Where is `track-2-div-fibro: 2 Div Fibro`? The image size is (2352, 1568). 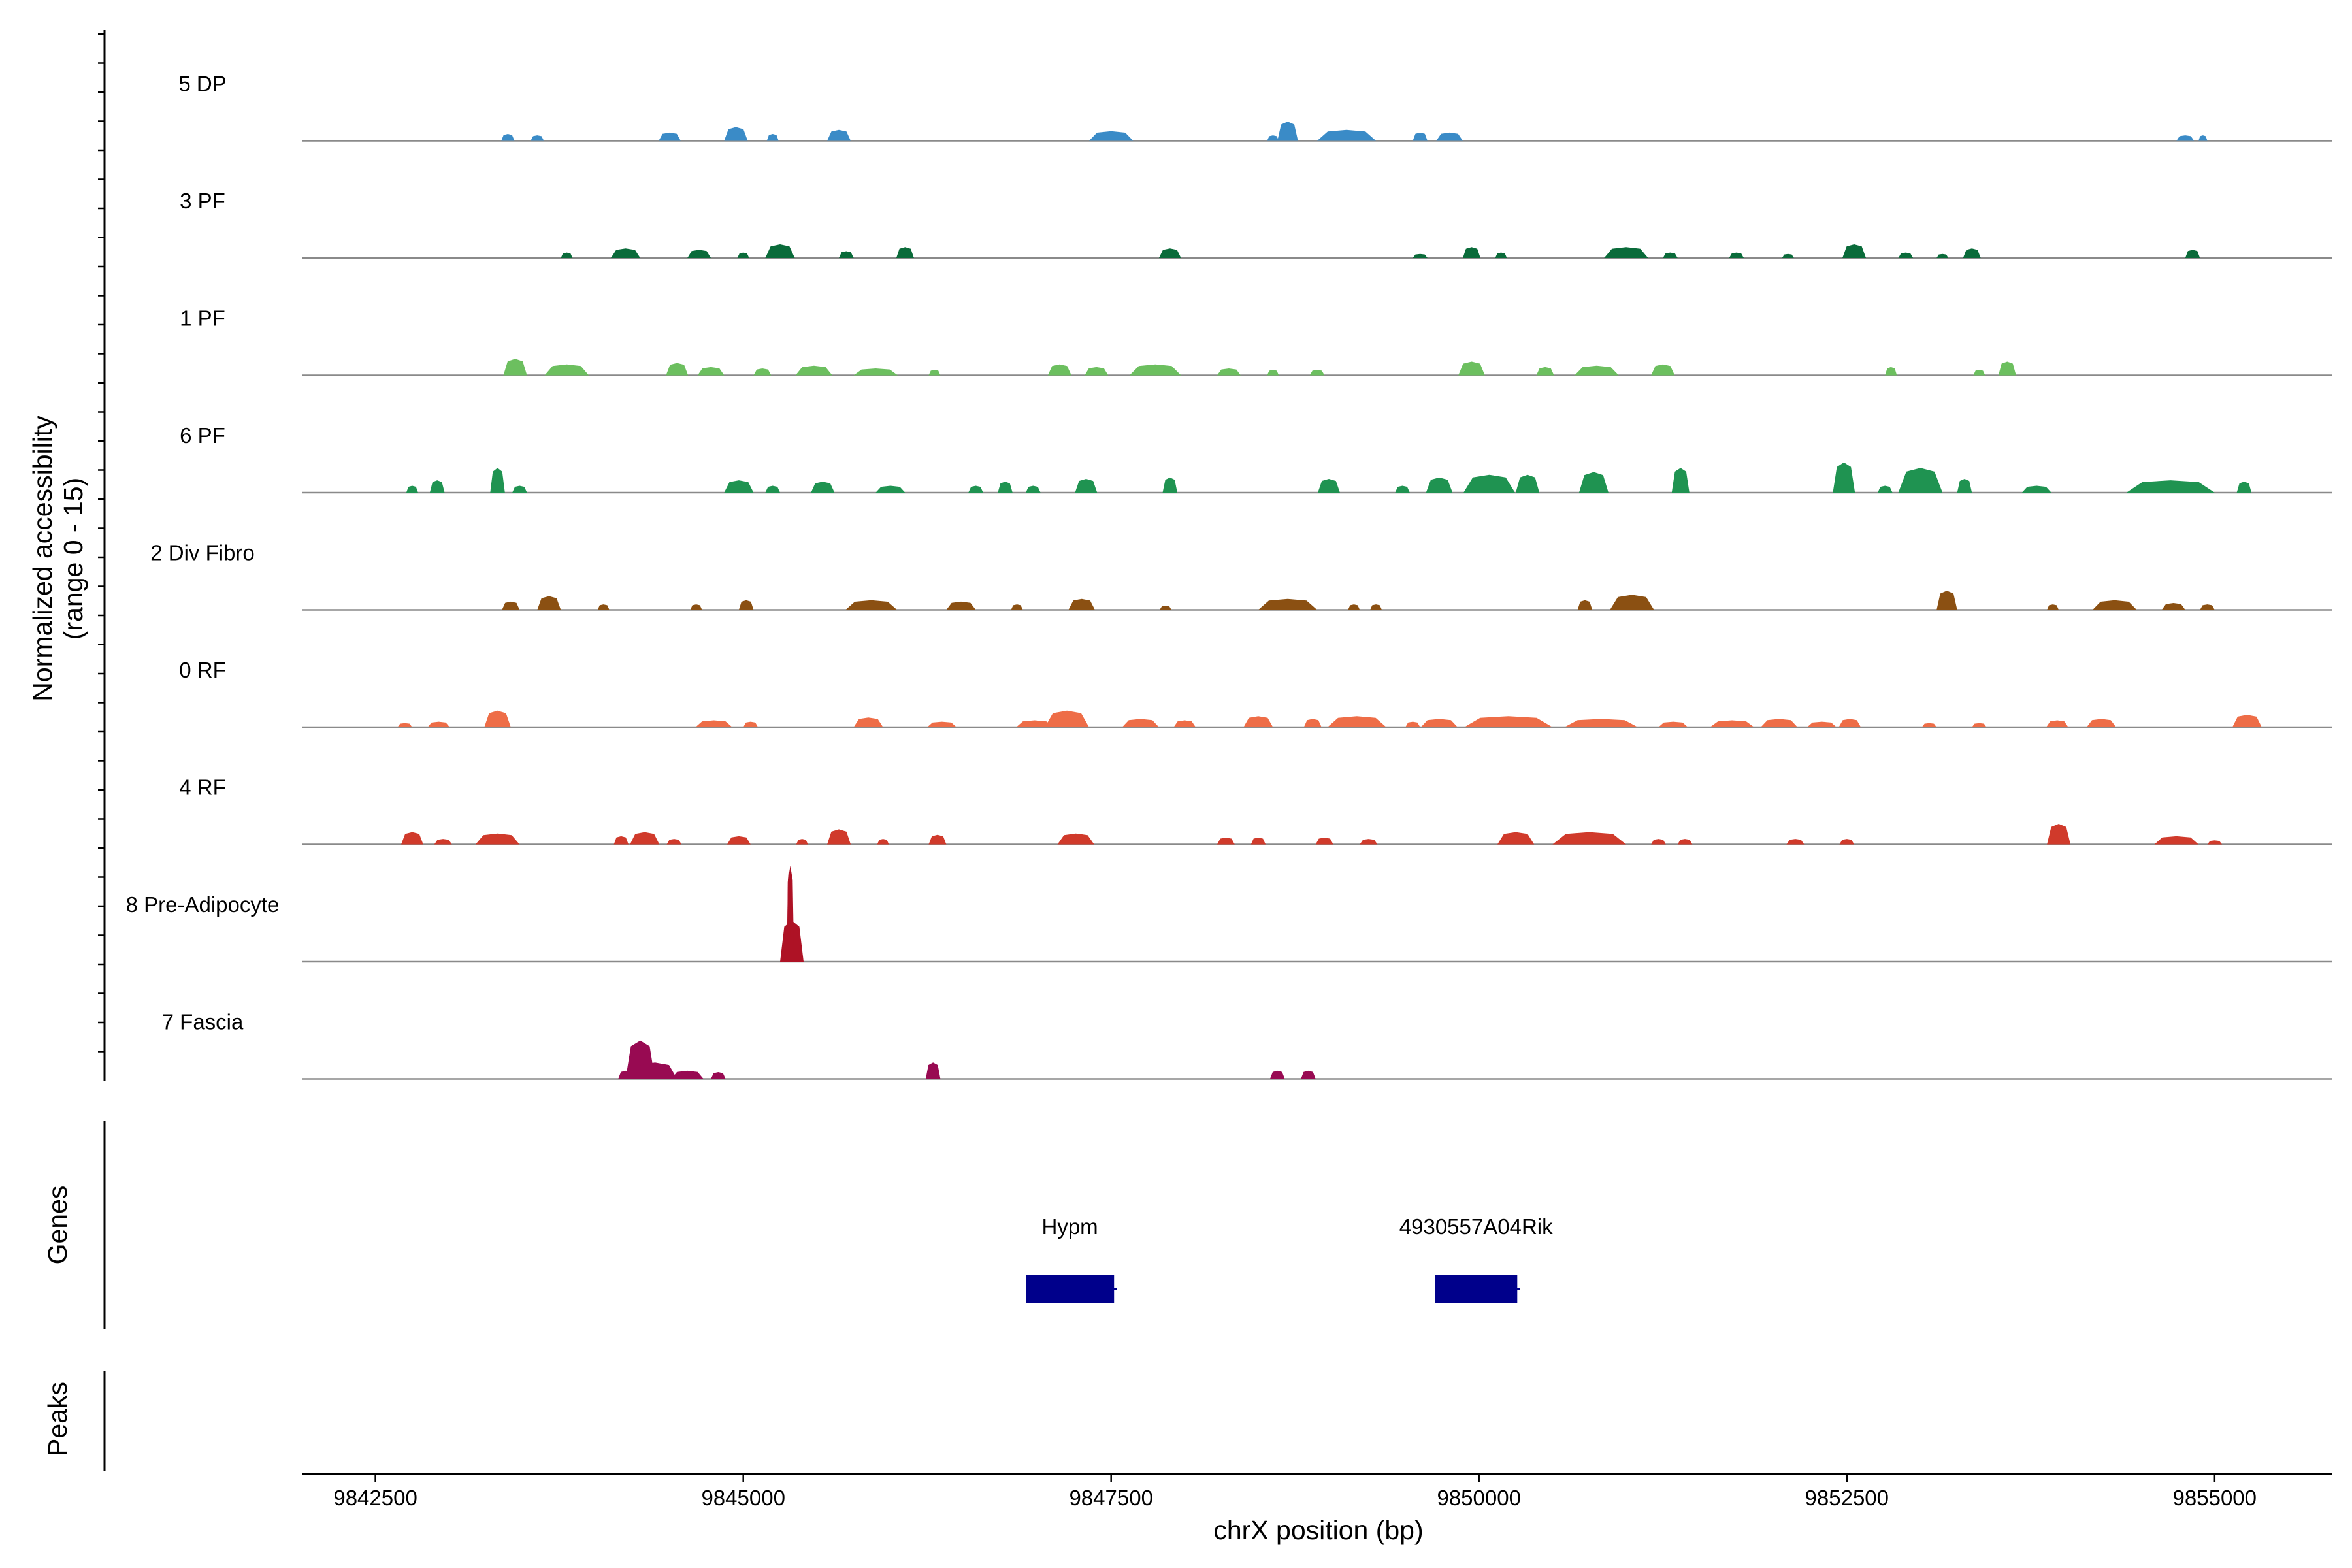
track-2-div-fibro: 2 Div Fibro is located at coordinates (1241, 576).